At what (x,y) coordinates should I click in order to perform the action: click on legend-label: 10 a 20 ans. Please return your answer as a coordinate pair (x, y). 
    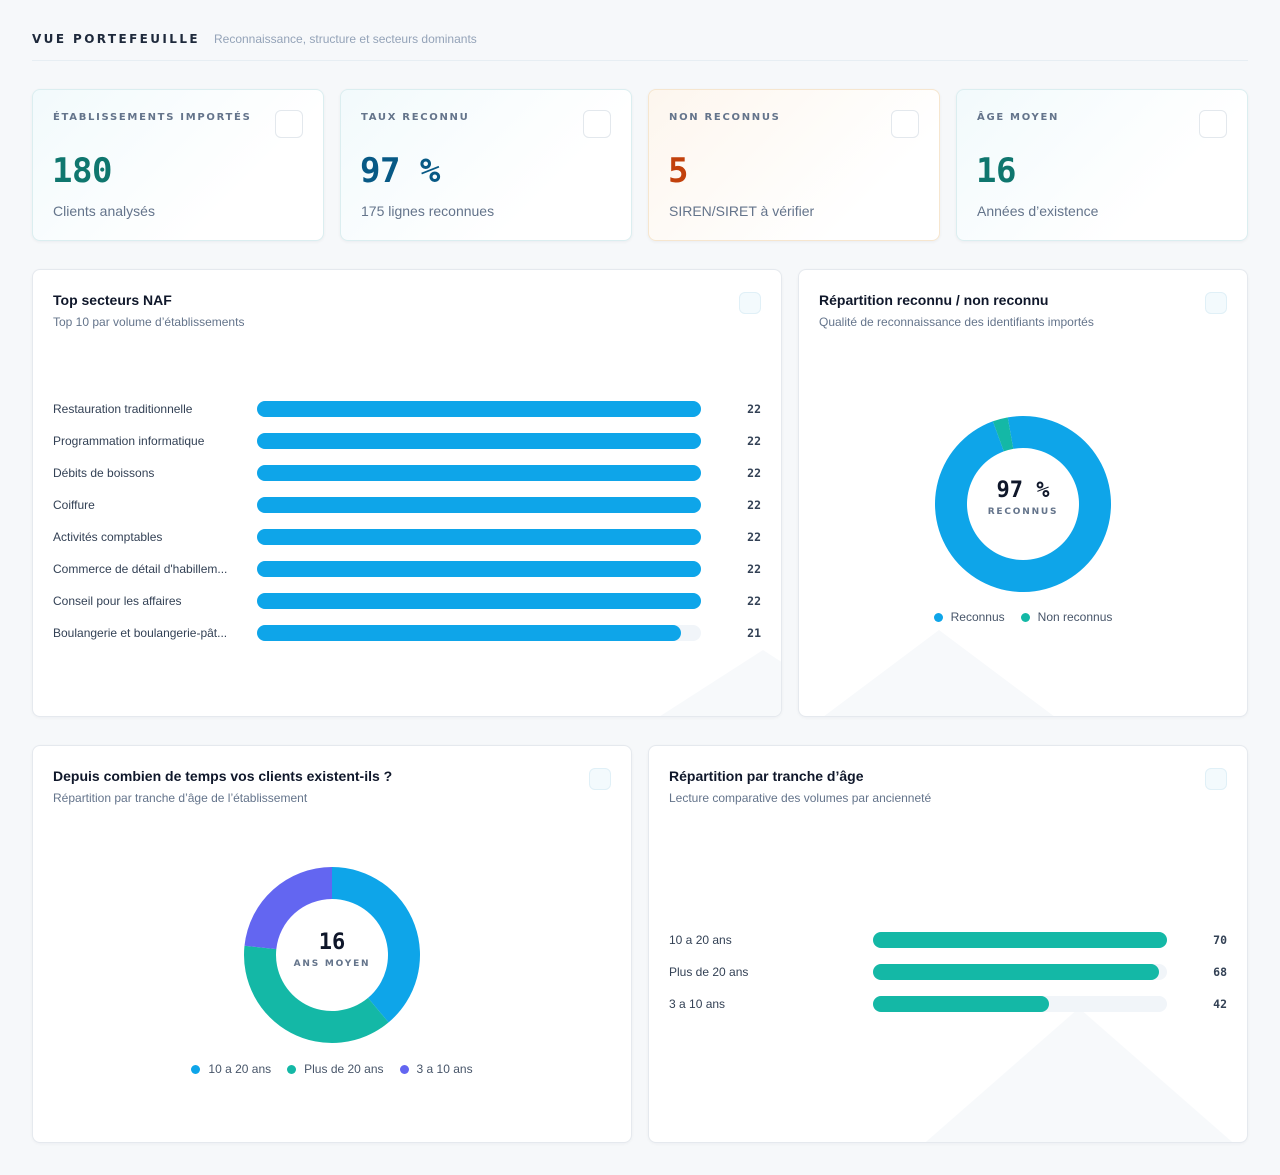
    Looking at the image, I should click on (240, 1069).